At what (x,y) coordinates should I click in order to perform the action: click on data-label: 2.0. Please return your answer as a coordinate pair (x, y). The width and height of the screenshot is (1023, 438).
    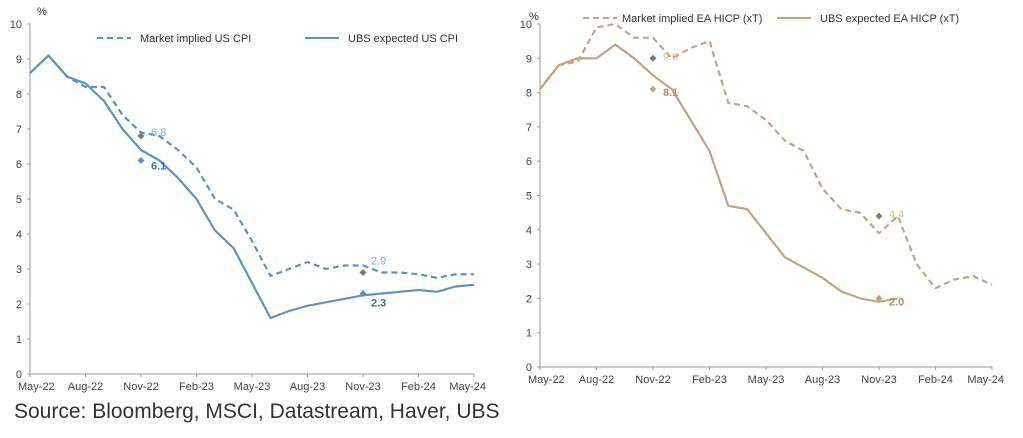
    Looking at the image, I should click on (896, 302).